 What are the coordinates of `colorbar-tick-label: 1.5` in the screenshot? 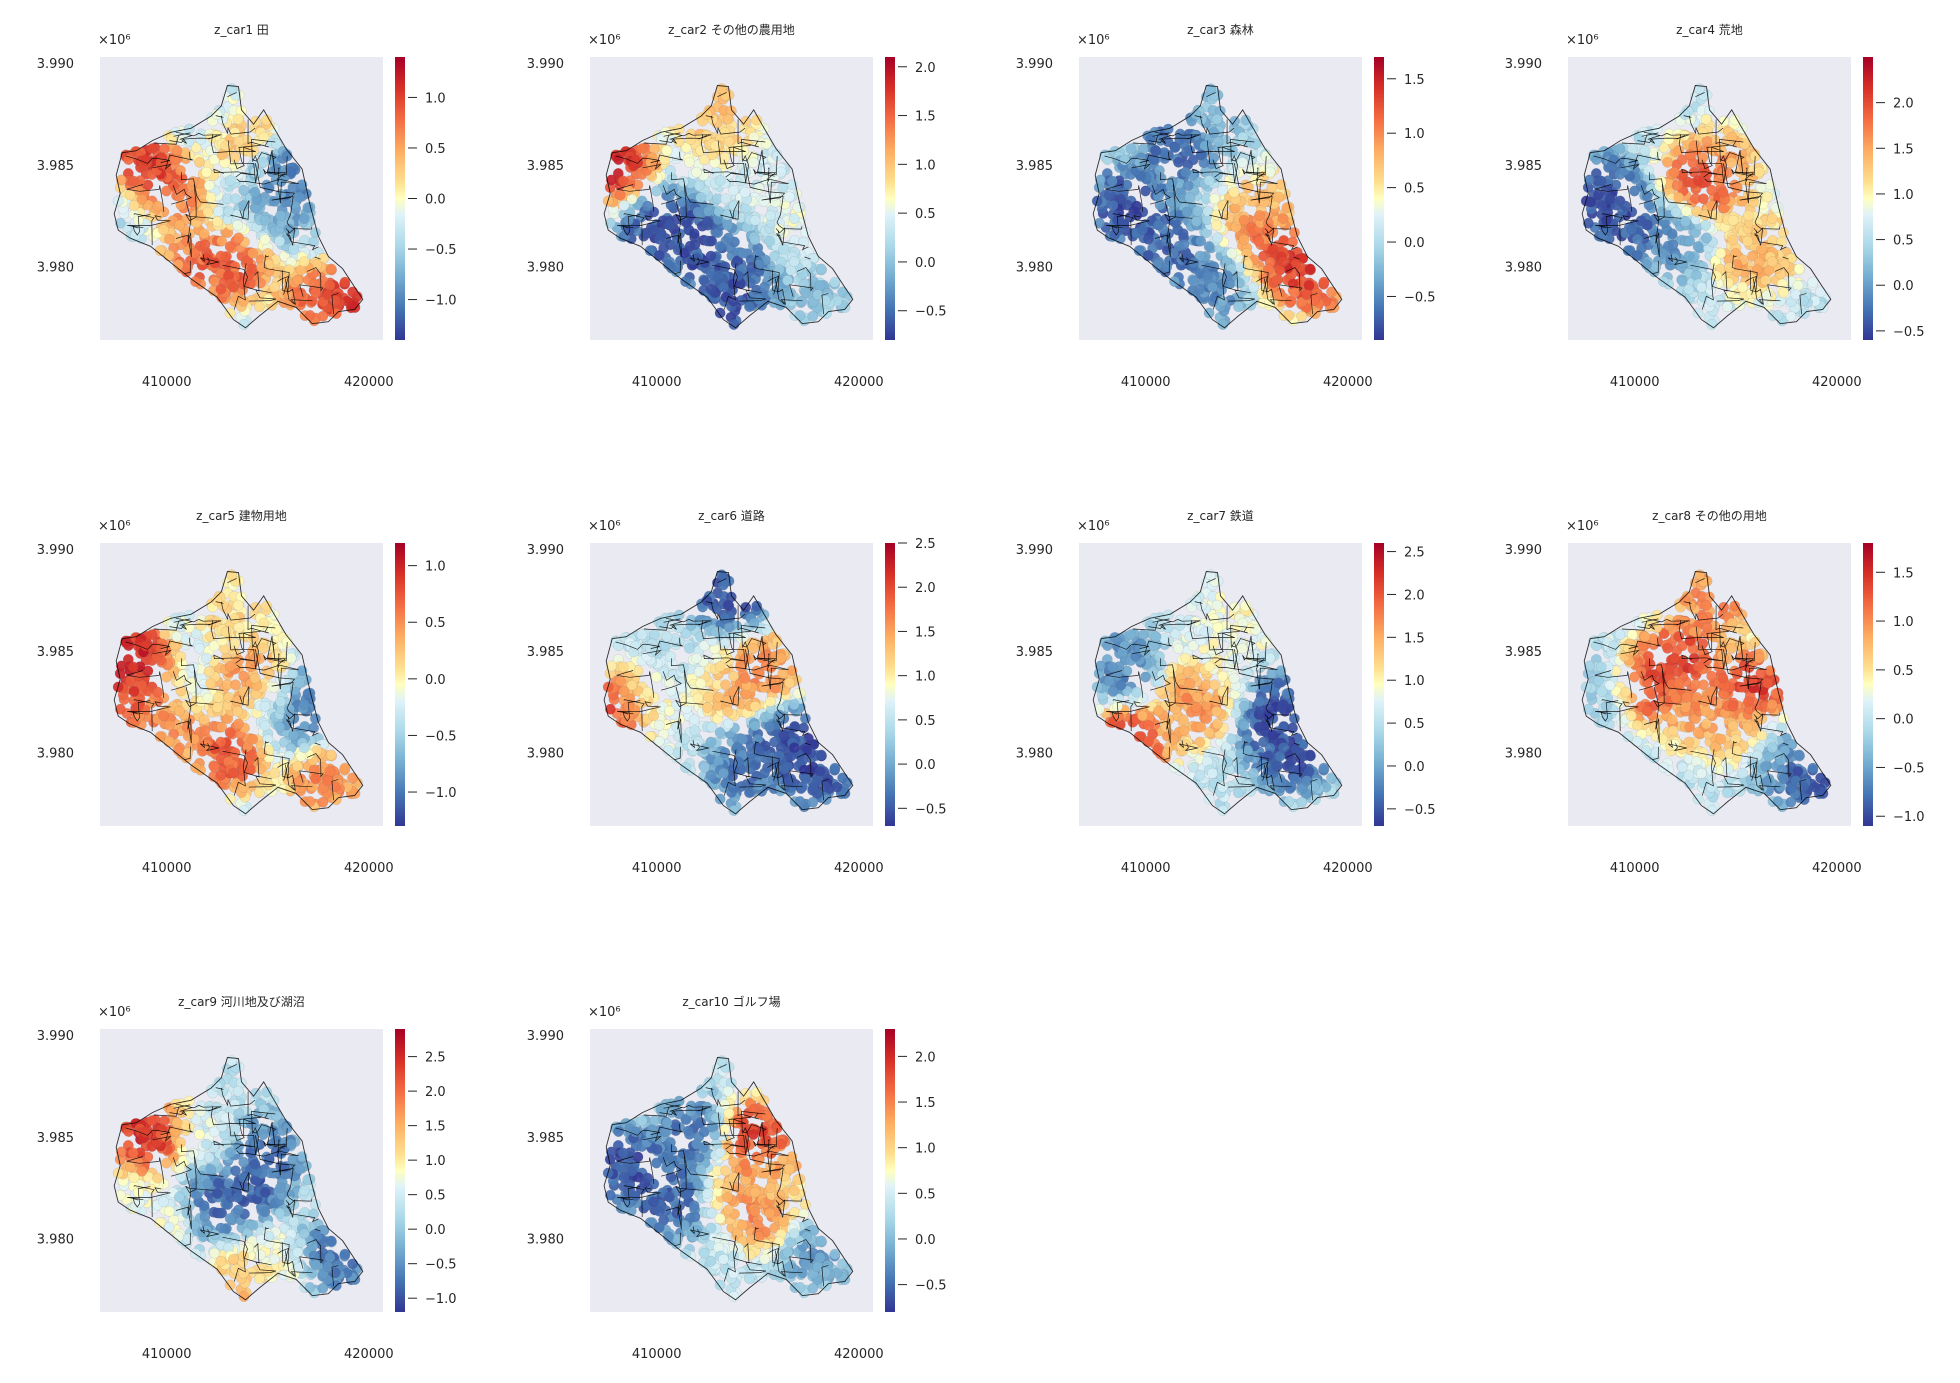 It's located at (925, 117).